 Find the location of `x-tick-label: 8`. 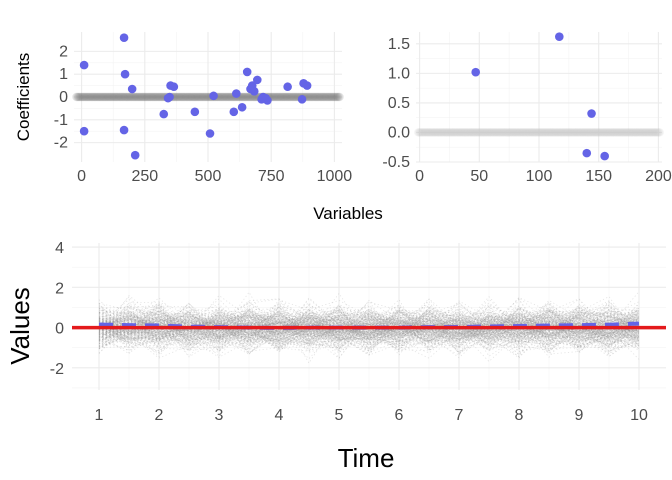

x-tick-label: 8 is located at coordinates (519, 415).